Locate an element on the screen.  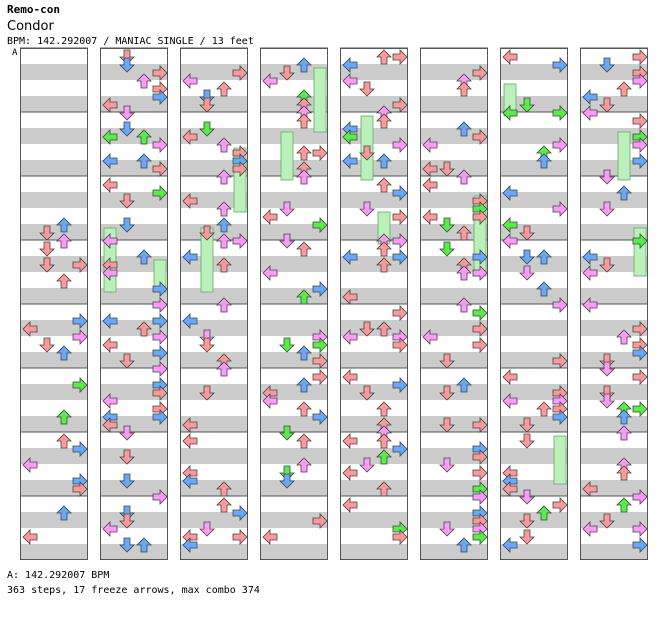
column-border is located at coordinates (134, 304).